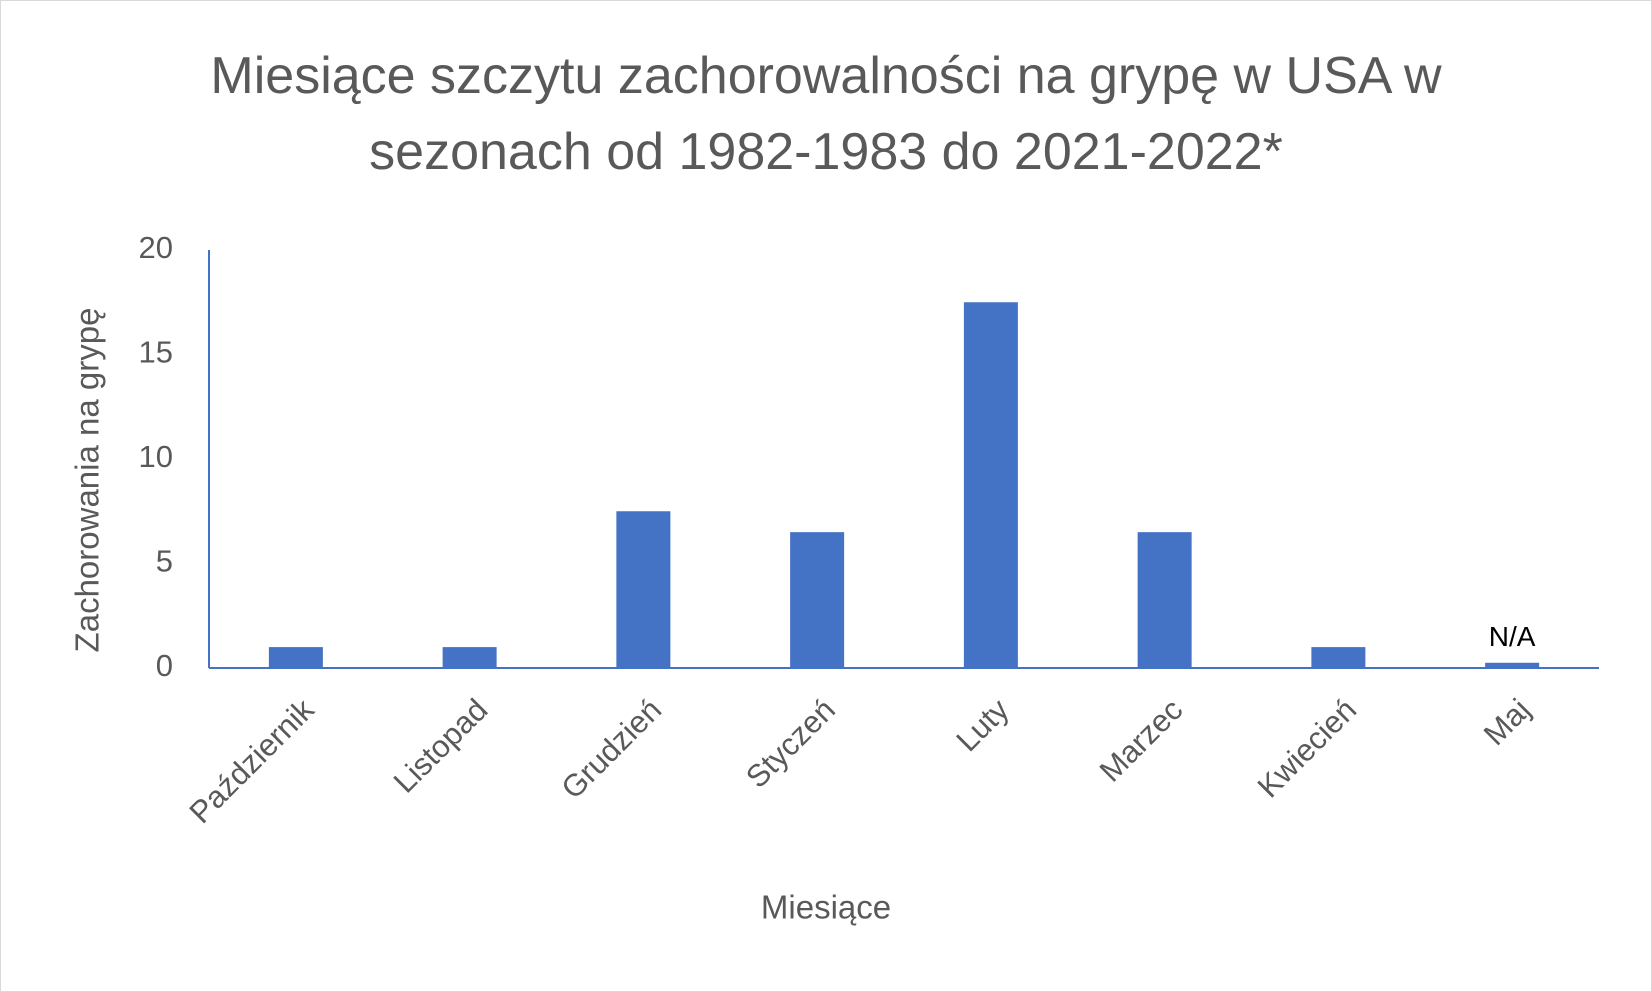 This screenshot has height=992, width=1652. Describe the element at coordinates (1512, 636) in the screenshot. I see `value-label: N/A` at that location.